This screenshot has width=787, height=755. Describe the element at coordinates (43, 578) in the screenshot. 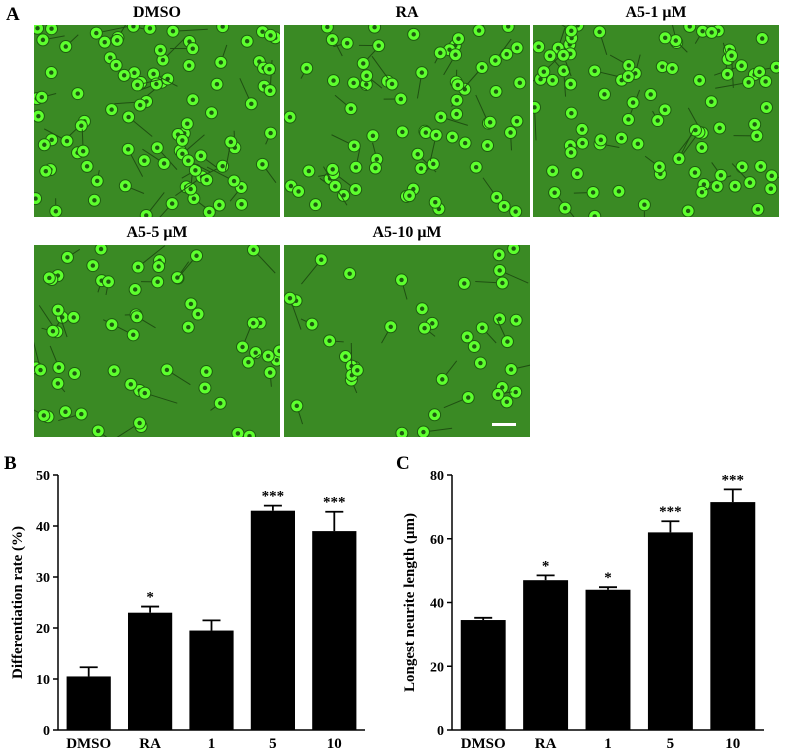

I see `y-tick-label: 30` at that location.